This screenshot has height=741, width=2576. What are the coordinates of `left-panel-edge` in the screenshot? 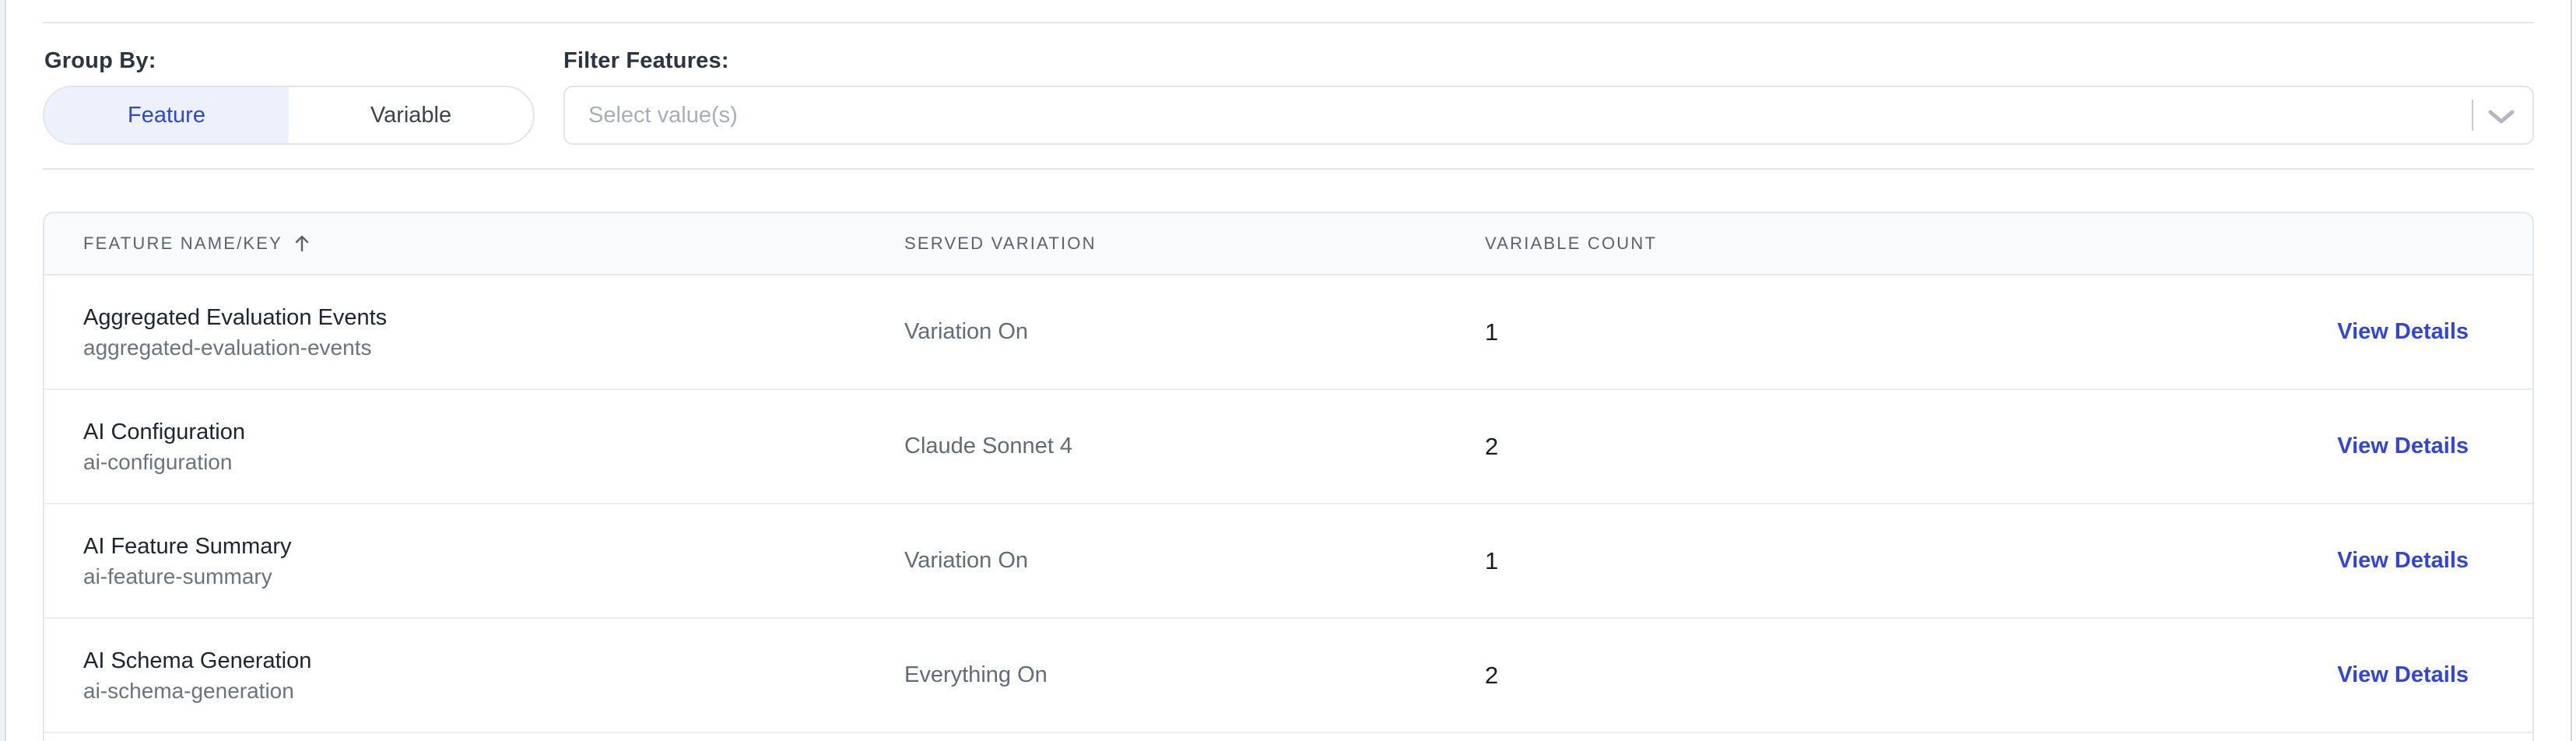 It's located at (3, 370).